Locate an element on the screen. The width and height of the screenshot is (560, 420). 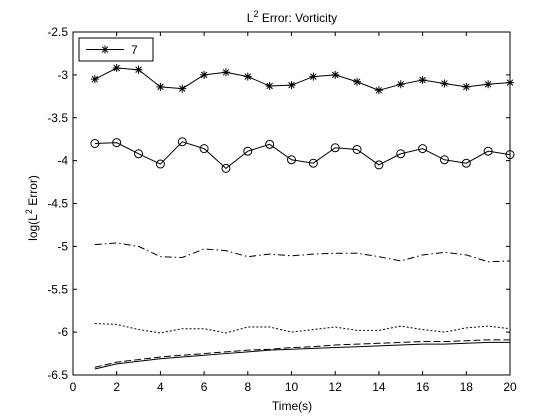
y-tick-label: -5 is located at coordinates (62, 246).